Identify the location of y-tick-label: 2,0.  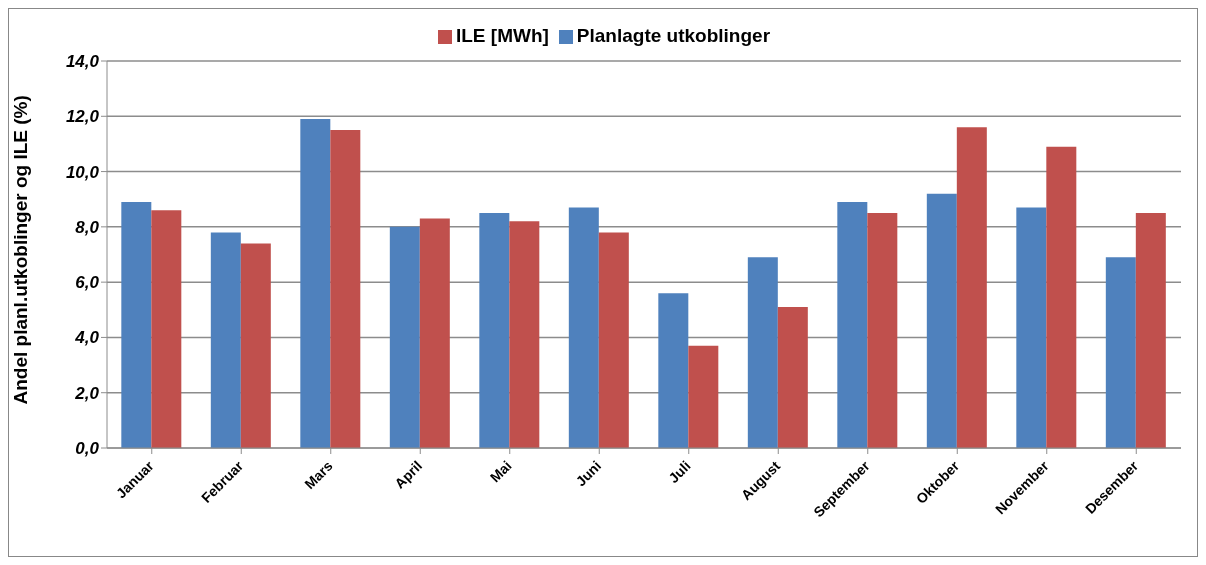
(87, 393).